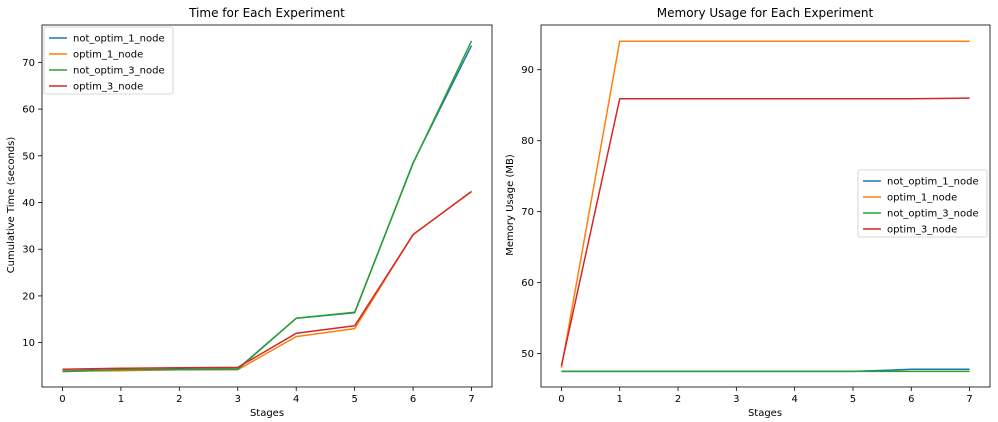  What do you see at coordinates (510, 205) in the screenshot?
I see `memory-chart-ylabel: Memory Usage (MB)` at bounding box center [510, 205].